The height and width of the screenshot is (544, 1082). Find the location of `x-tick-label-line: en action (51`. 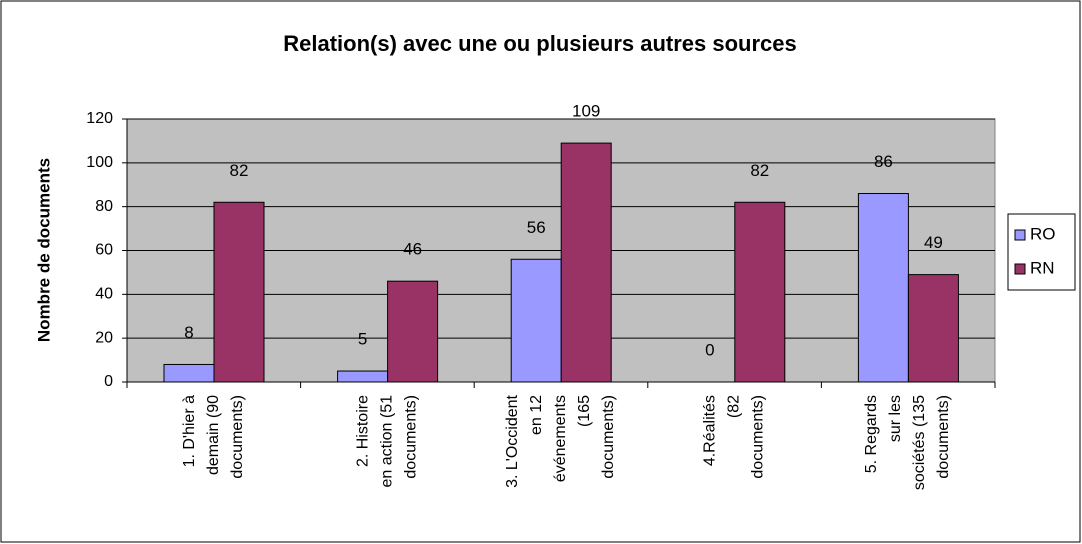

x-tick-label-line: en action (51 is located at coordinates (387, 441).